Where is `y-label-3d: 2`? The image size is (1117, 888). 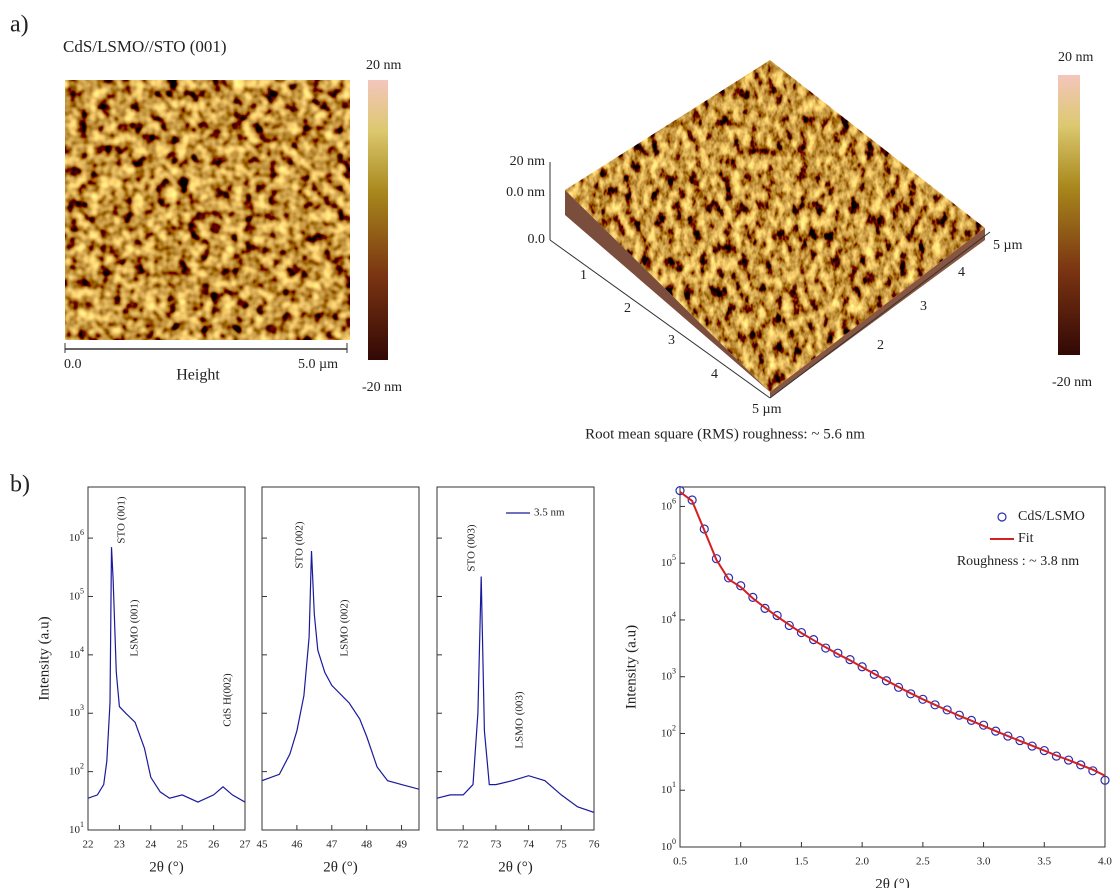
y-label-3d: 2 is located at coordinates (880, 345).